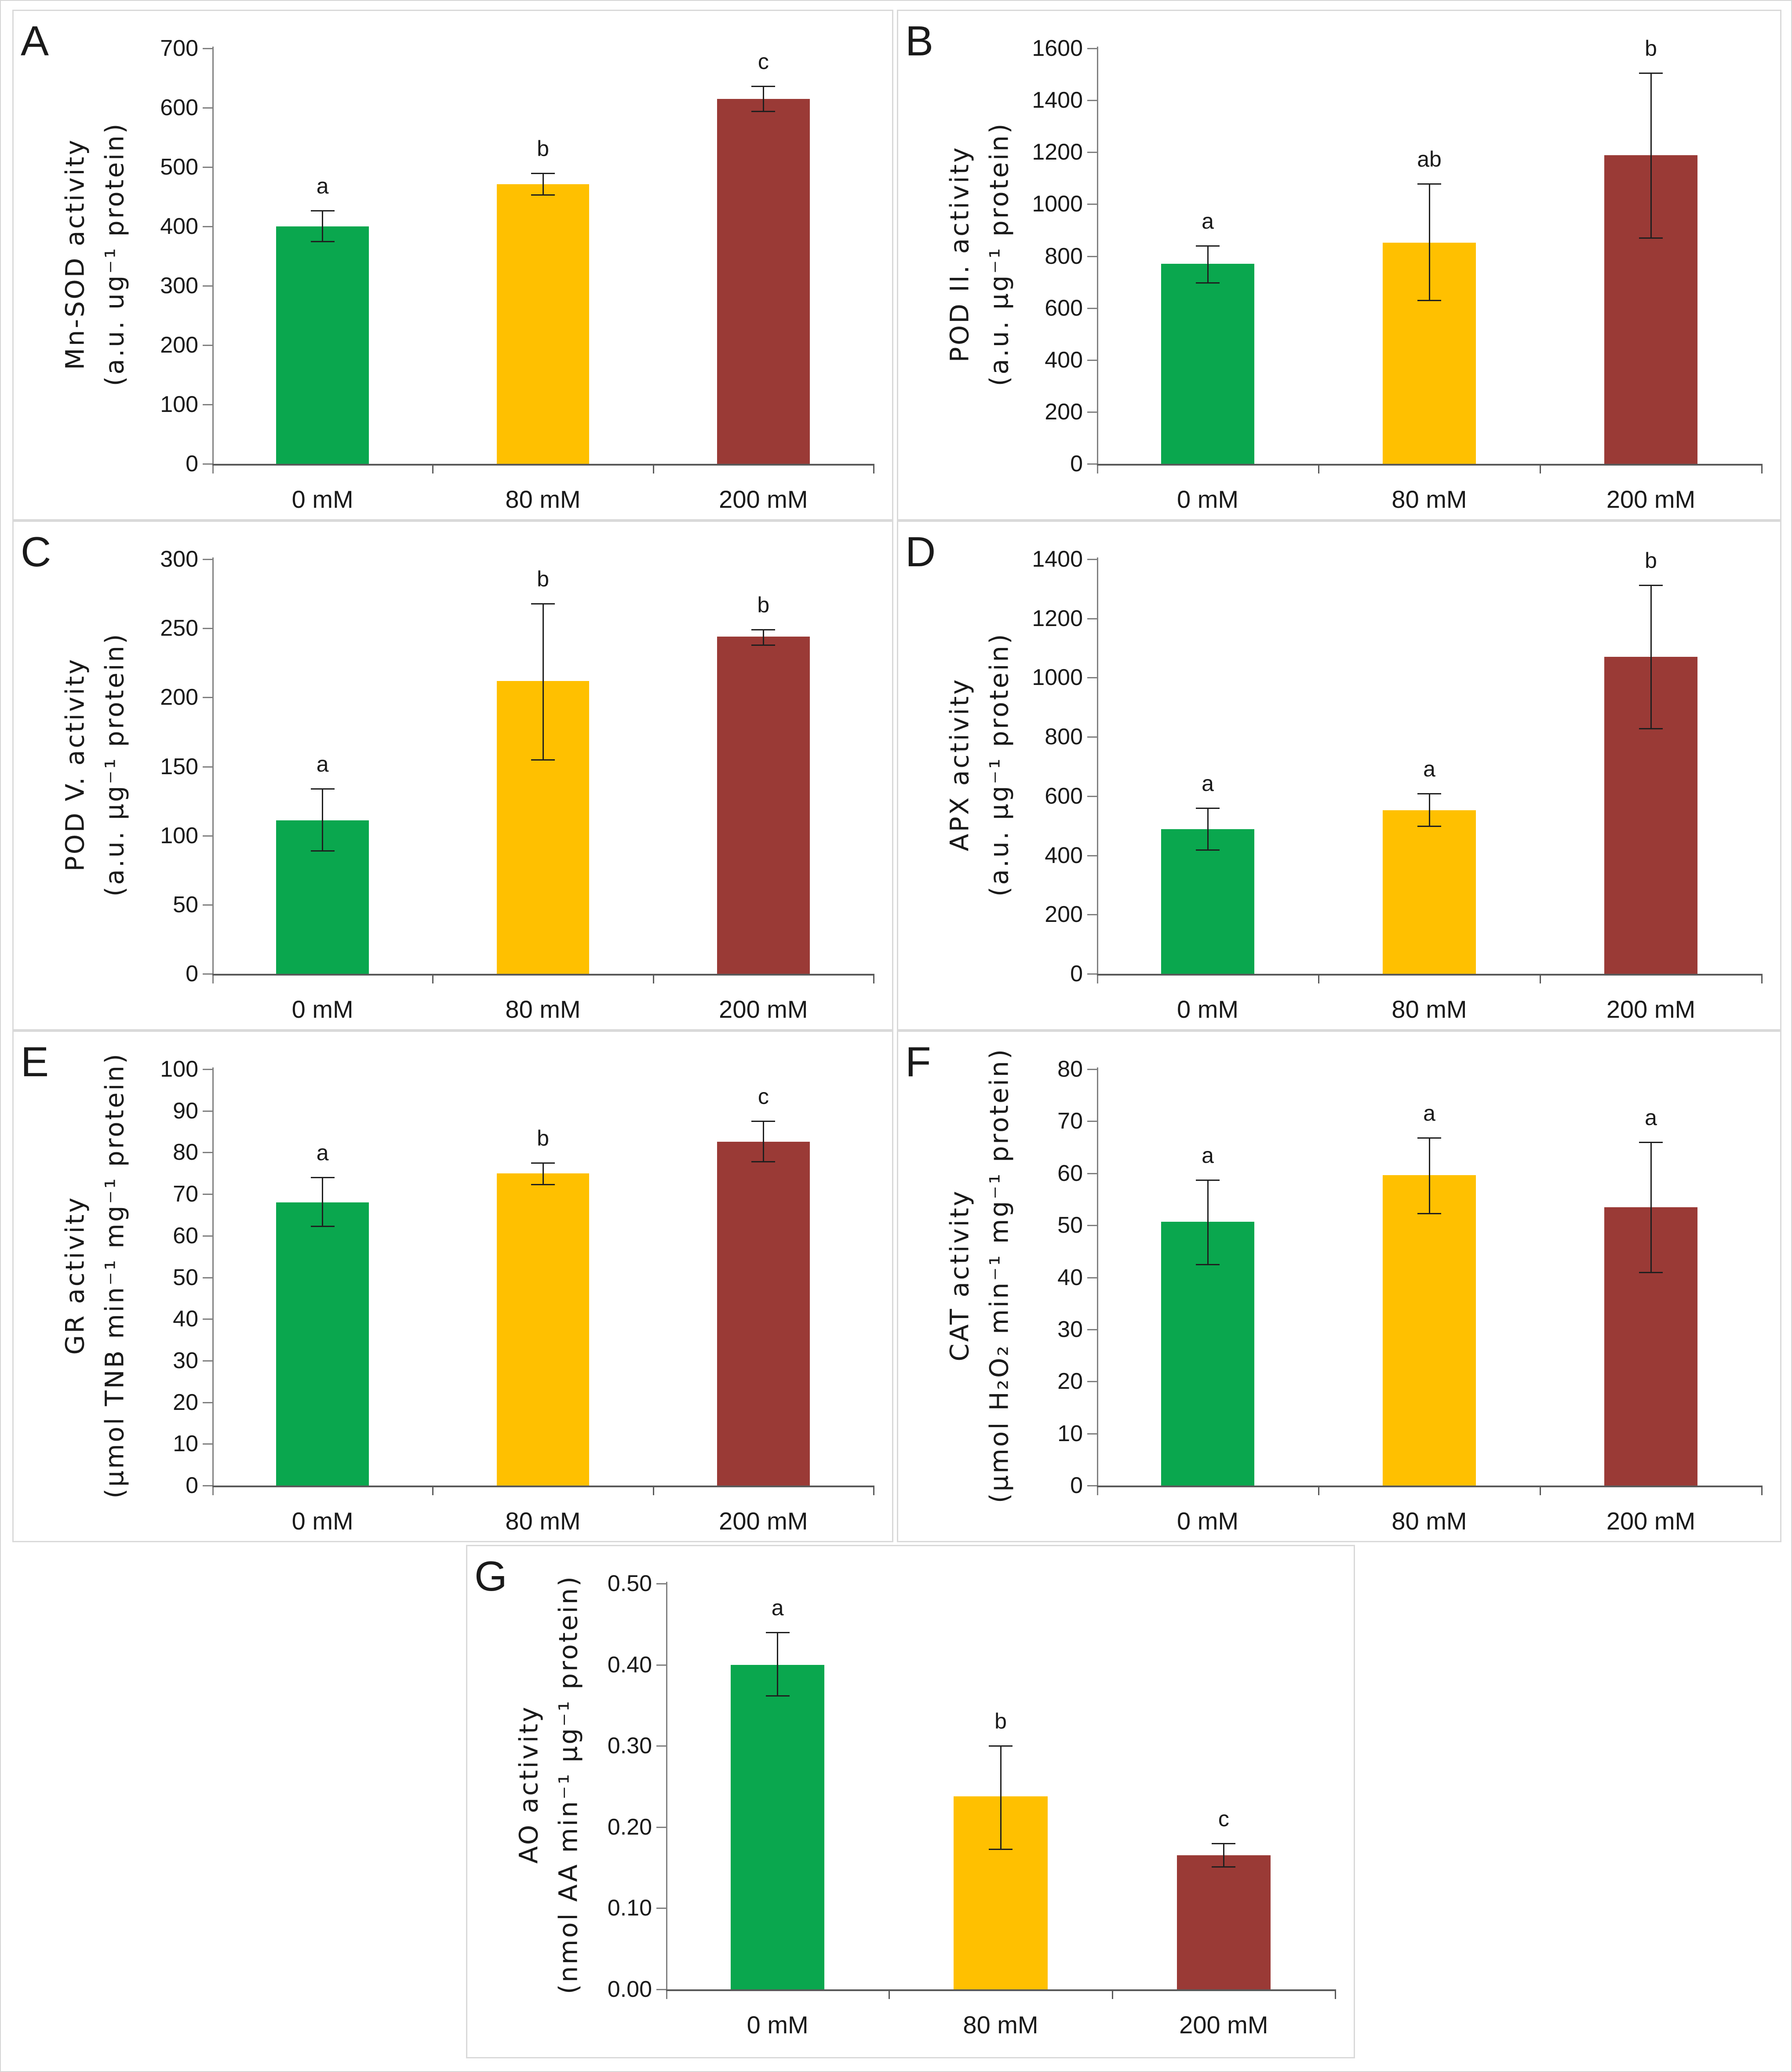 Image resolution: width=1792 pixels, height=2072 pixels. Describe the element at coordinates (918, 1062) in the screenshot. I see `panel-letter: F` at that location.